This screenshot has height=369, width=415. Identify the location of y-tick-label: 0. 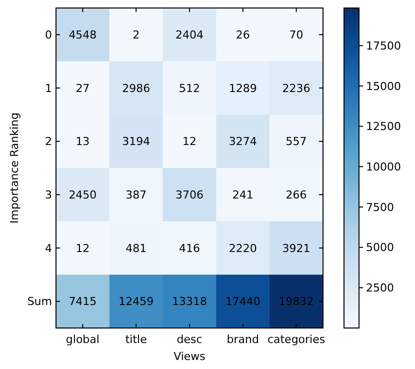
(48, 35).